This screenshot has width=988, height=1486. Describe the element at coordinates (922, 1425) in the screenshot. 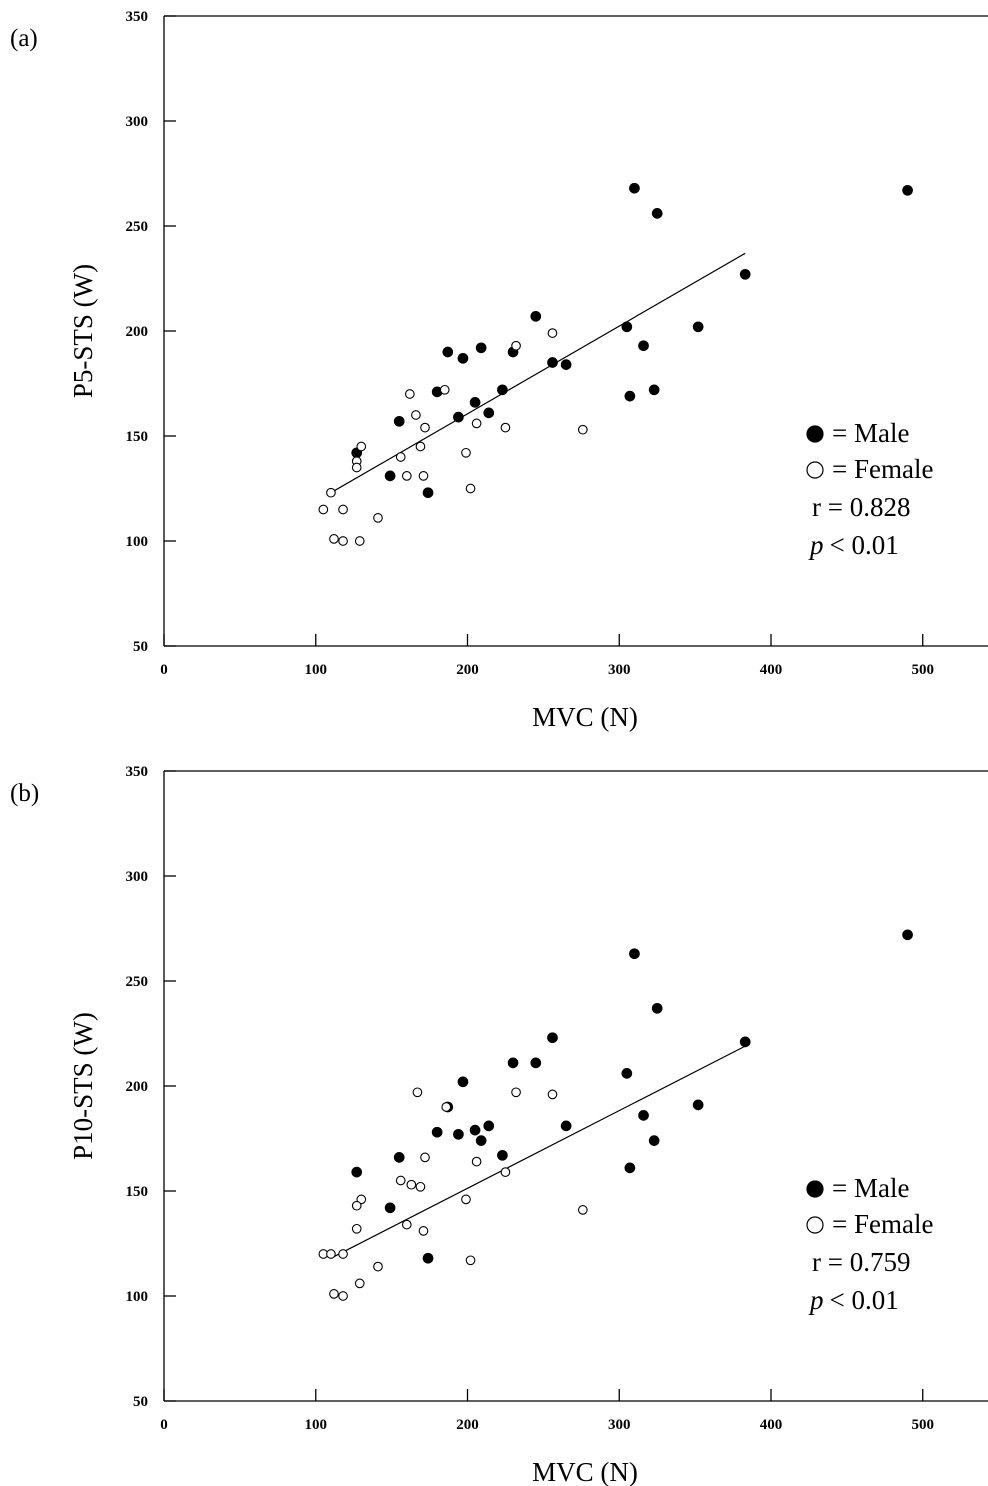

I see `x-tick-label: 500` at that location.